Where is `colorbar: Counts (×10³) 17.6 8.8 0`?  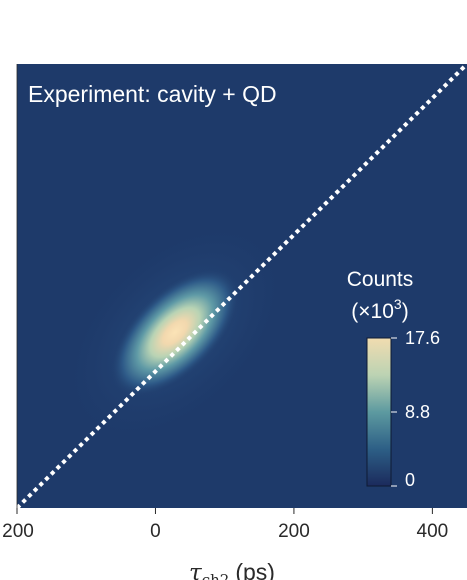 colorbar: Counts (×10³) 17.6 8.8 0 is located at coordinates (393, 379).